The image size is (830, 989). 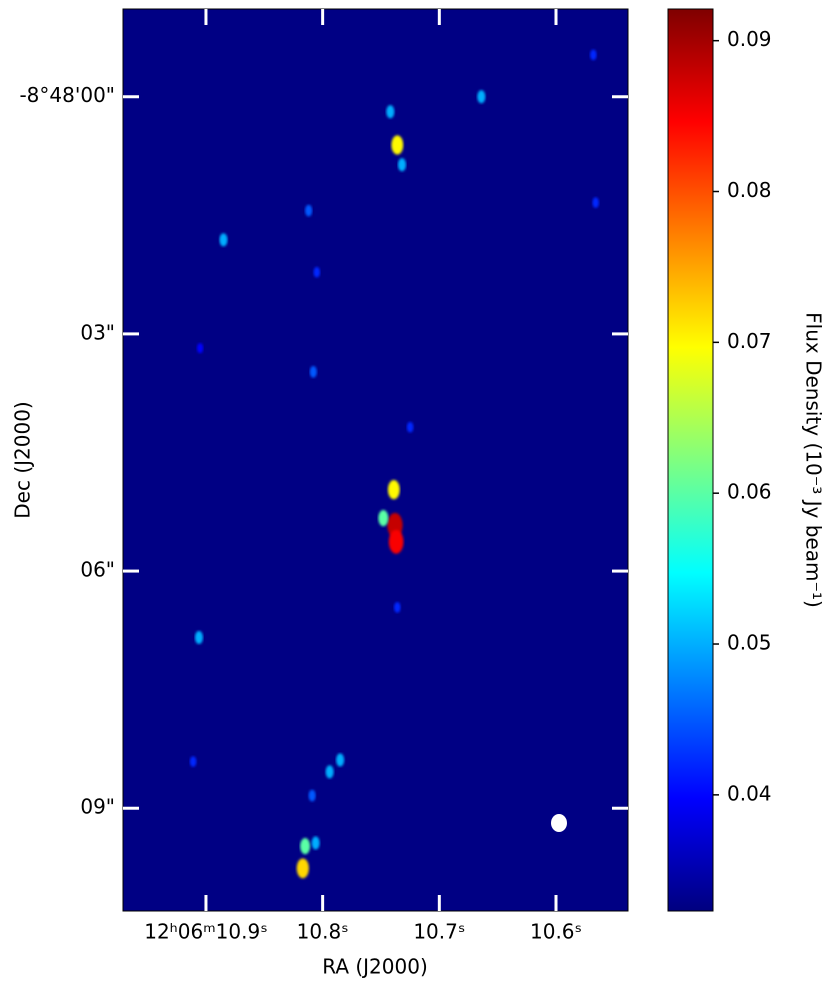 What do you see at coordinates (97, 570) in the screenshot?
I see `y-tick-label: 06"` at bounding box center [97, 570].